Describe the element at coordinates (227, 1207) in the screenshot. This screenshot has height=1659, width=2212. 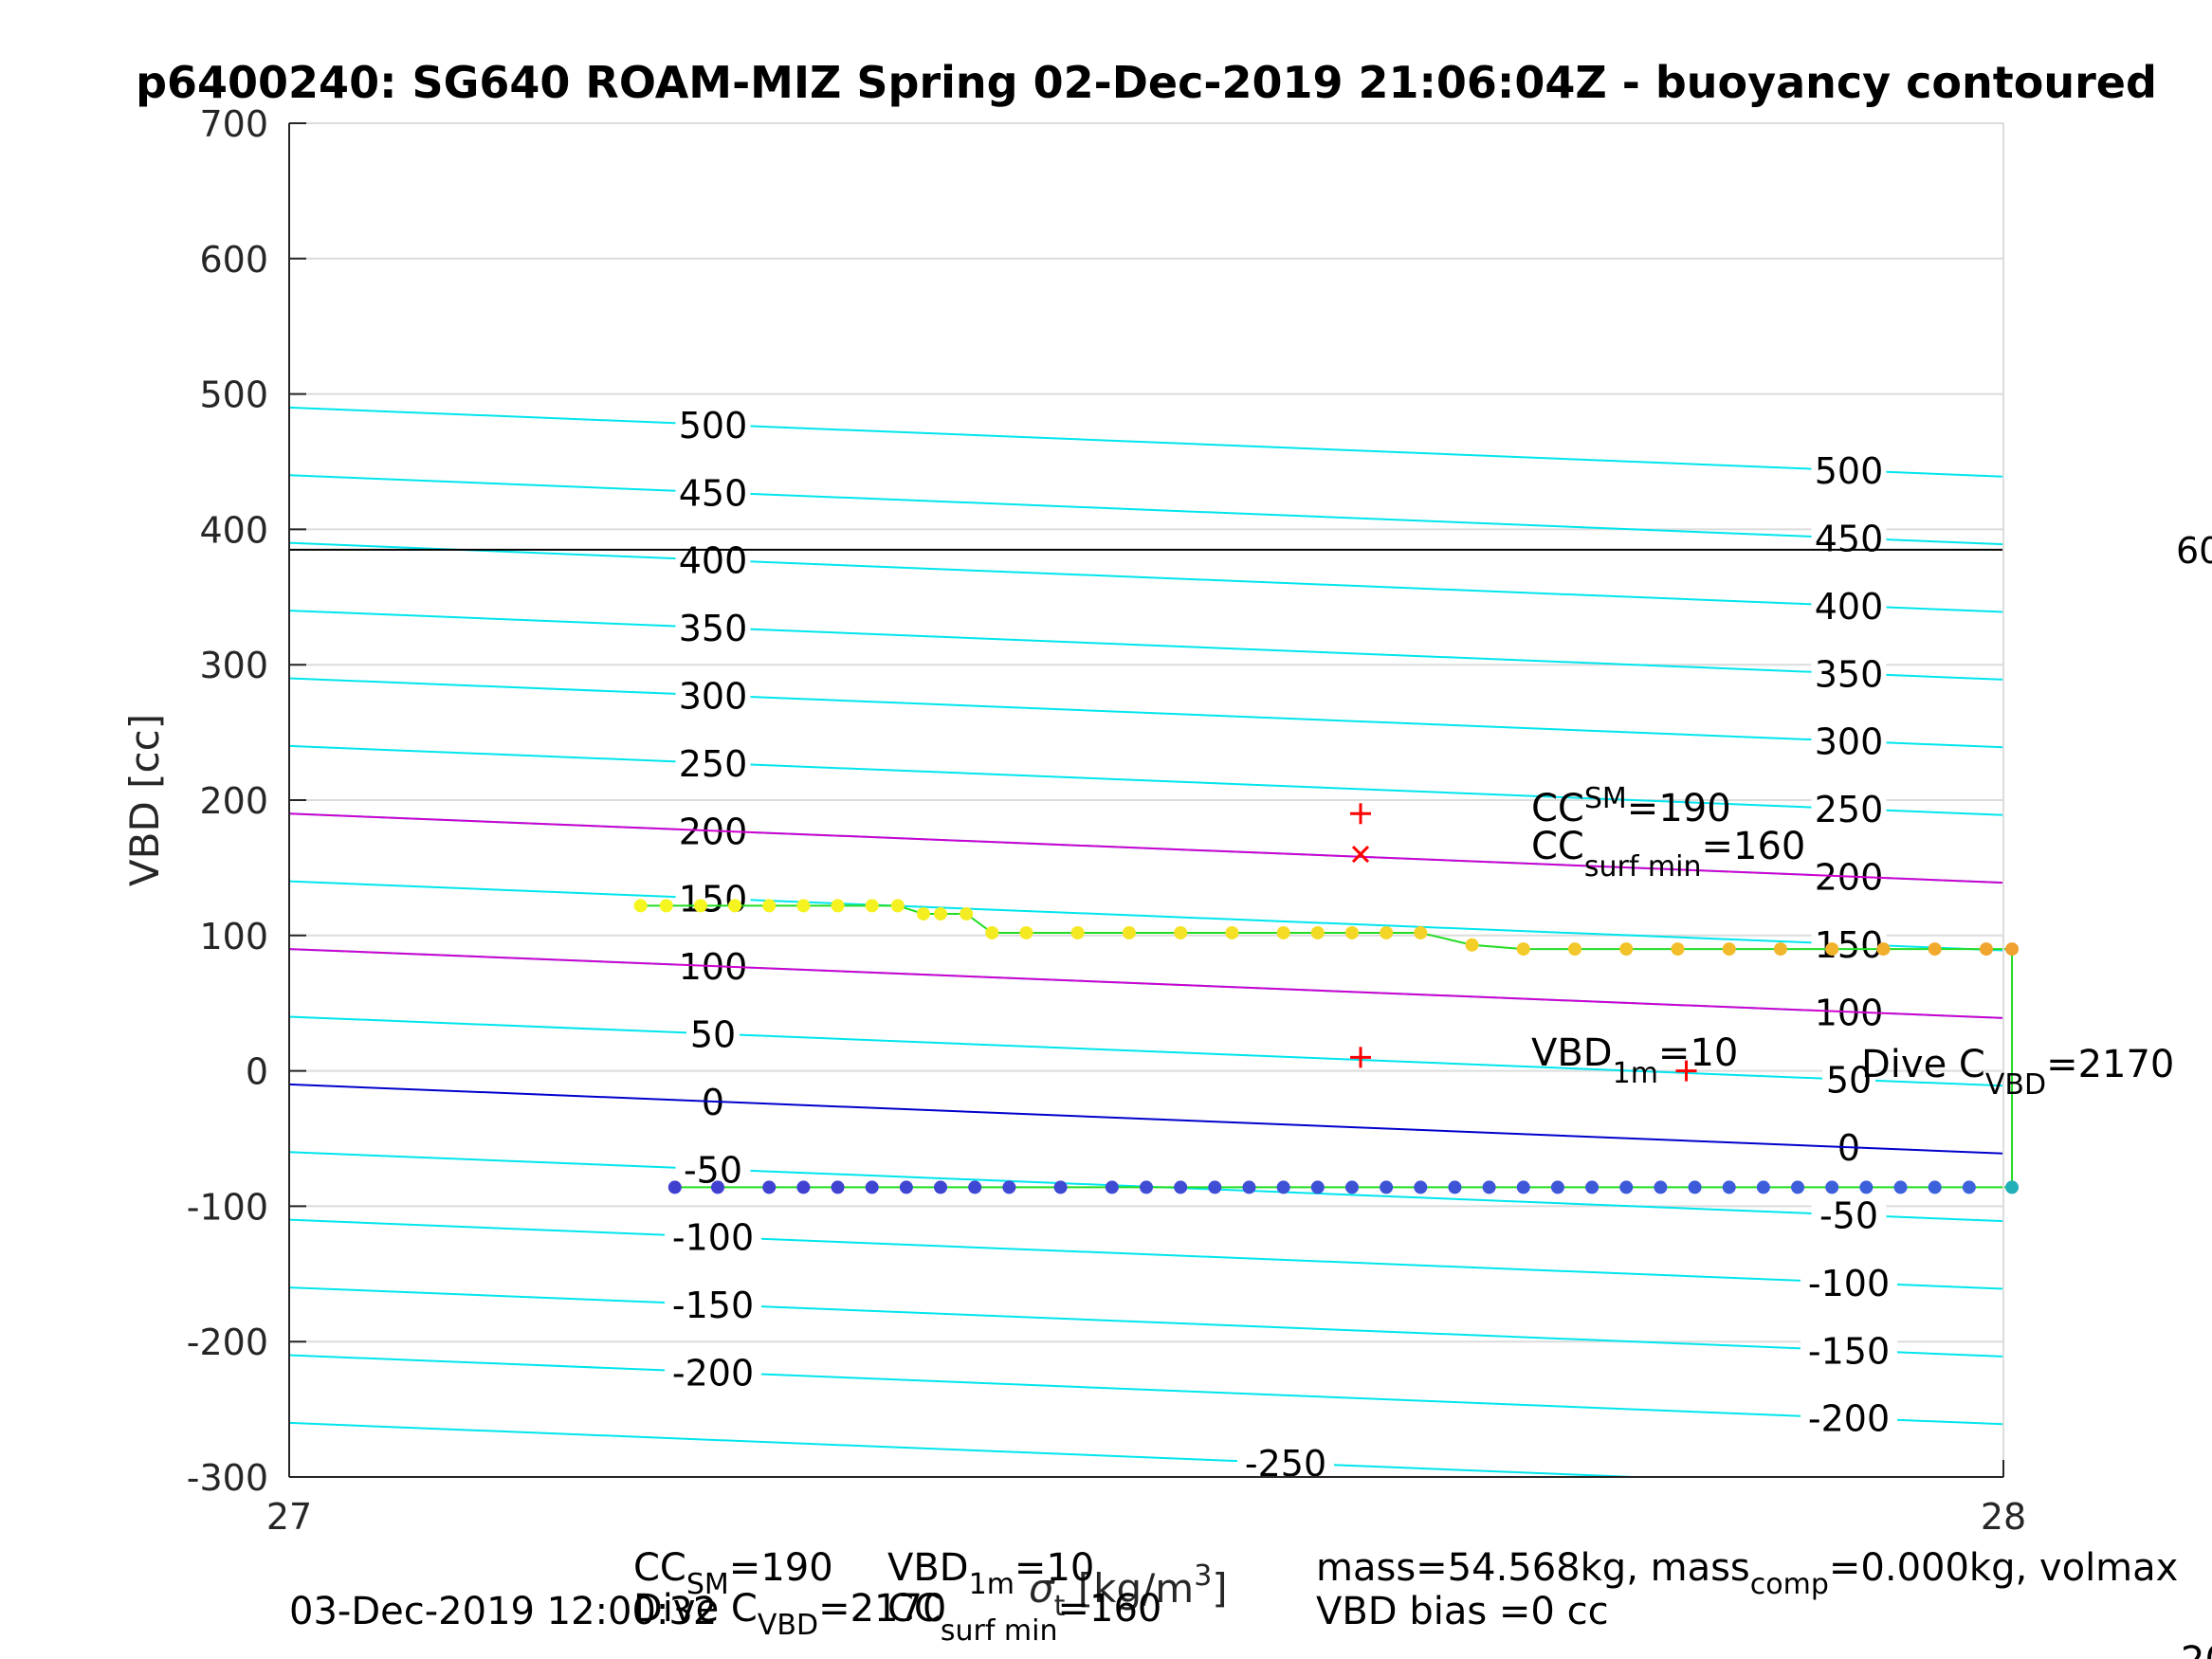
I see `y-tick-label: -100` at that location.